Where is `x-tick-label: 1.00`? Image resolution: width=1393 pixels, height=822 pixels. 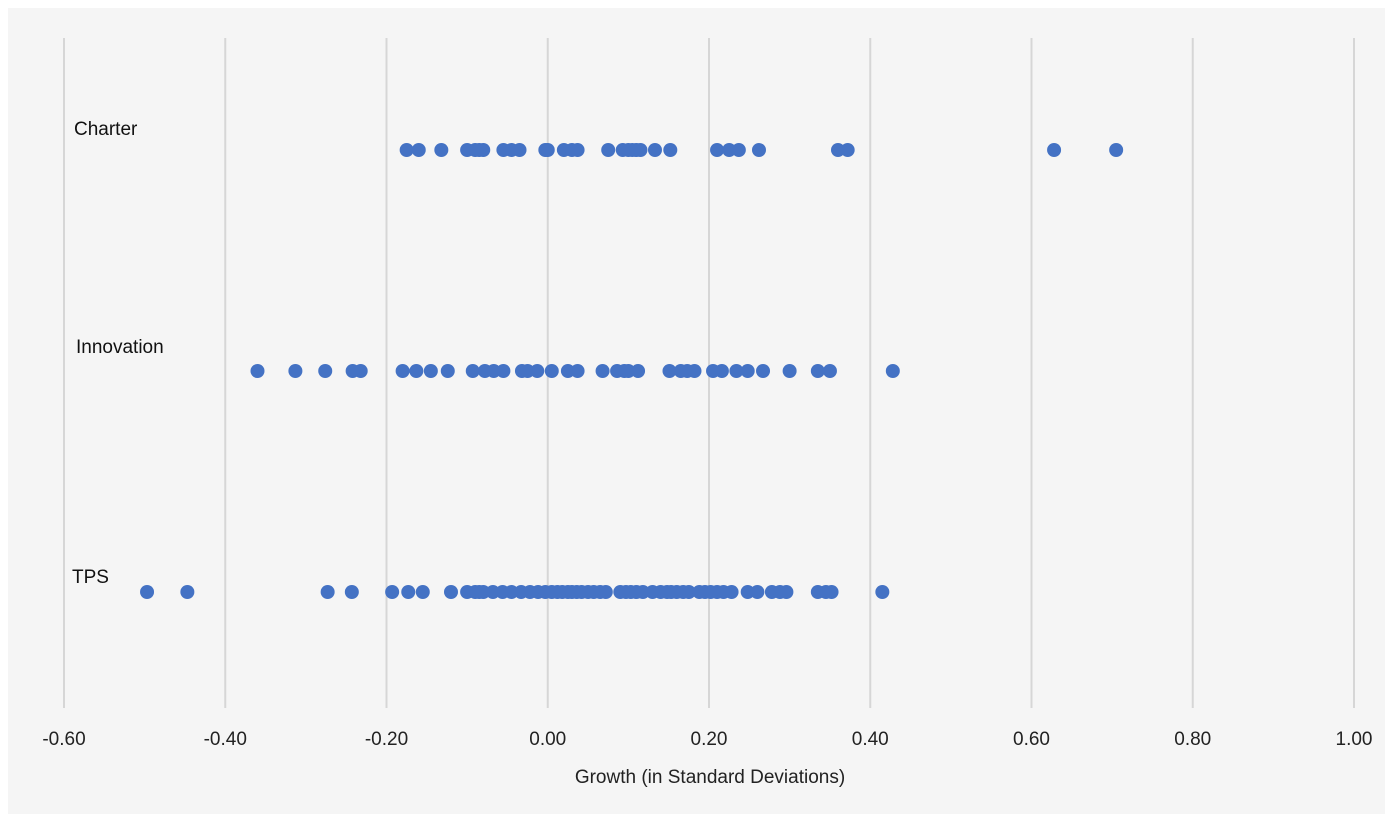 x-tick-label: 1.00 is located at coordinates (1354, 739).